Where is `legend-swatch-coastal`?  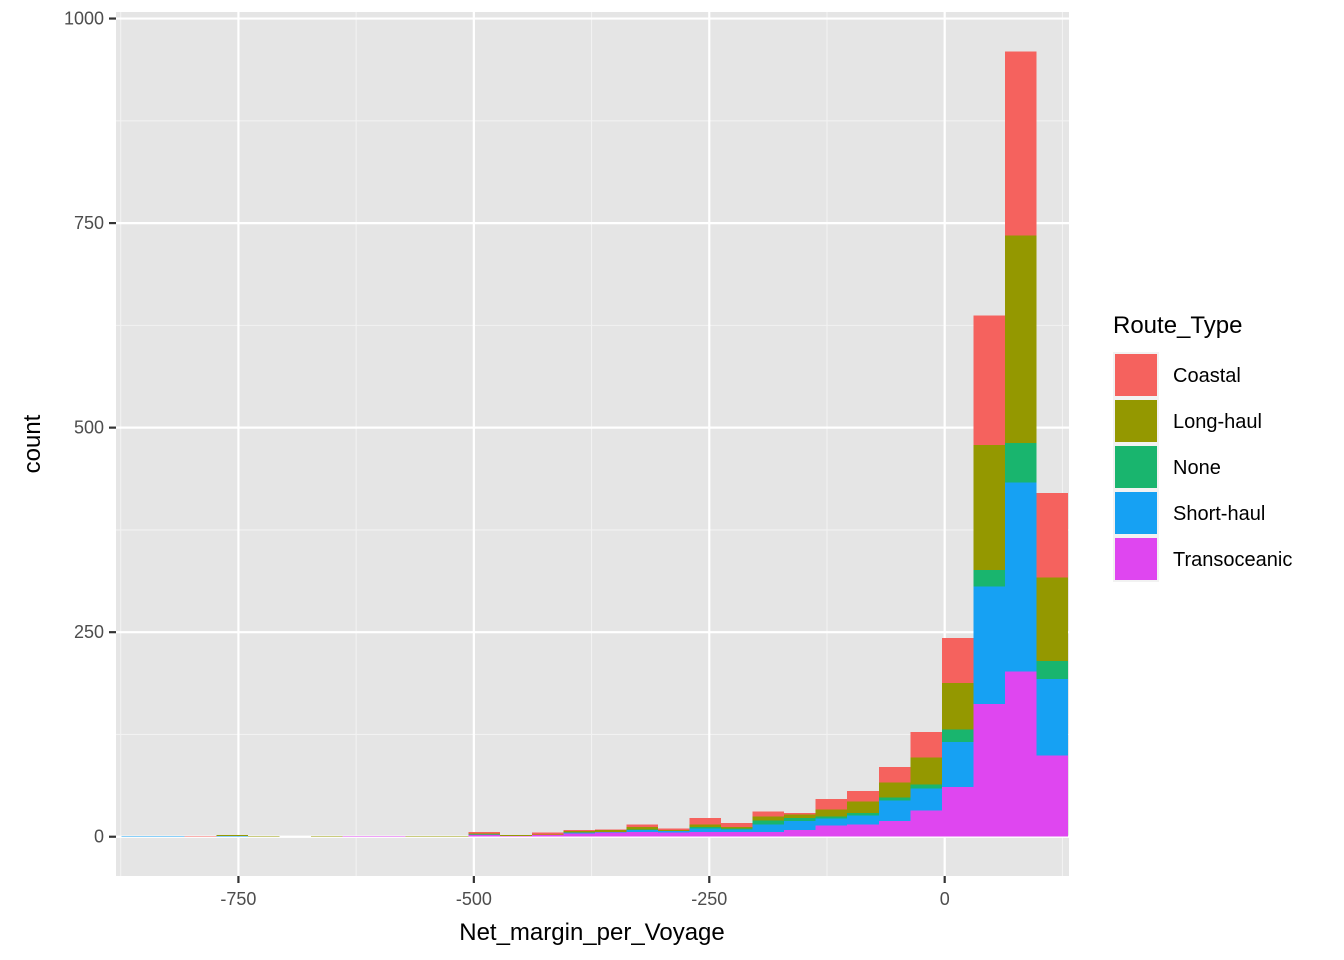 legend-swatch-coastal is located at coordinates (1136, 375).